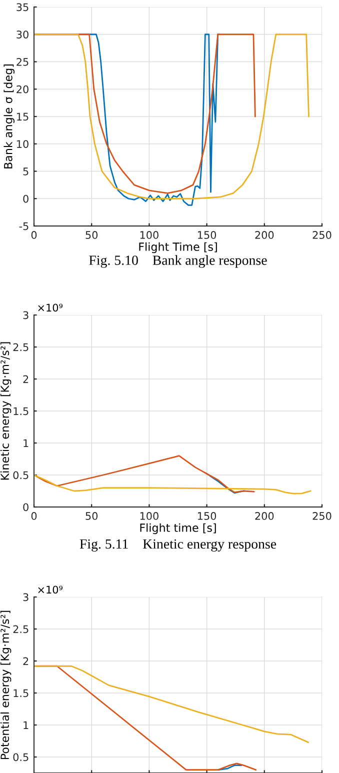 This screenshot has width=339, height=773. I want to click on caption: Fig. 5.10 Bank angle response, so click(178, 261).